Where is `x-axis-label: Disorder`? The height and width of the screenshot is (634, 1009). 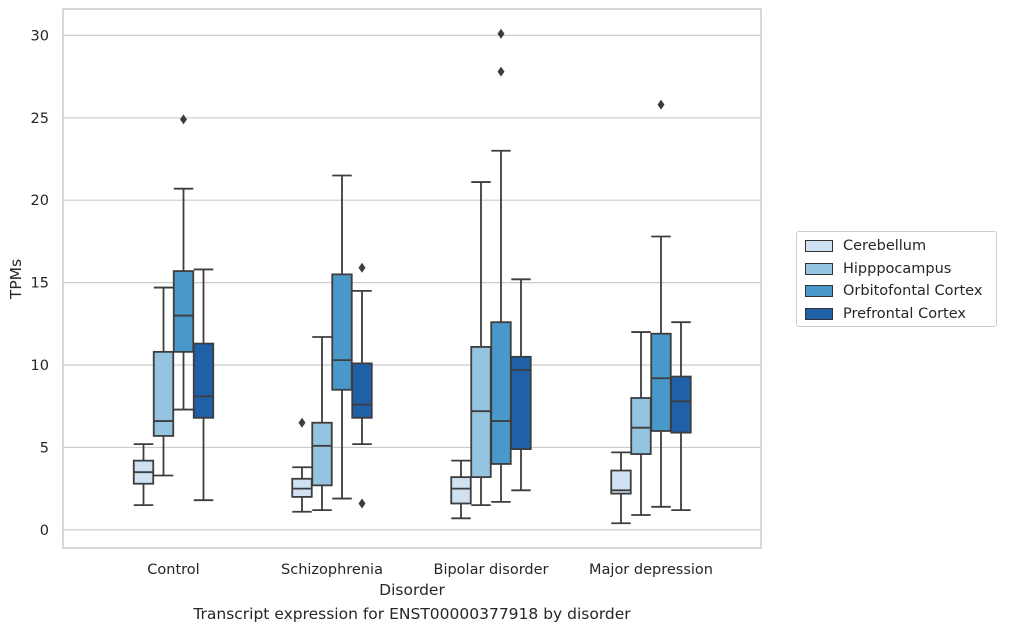 x-axis-label: Disorder is located at coordinates (412, 590).